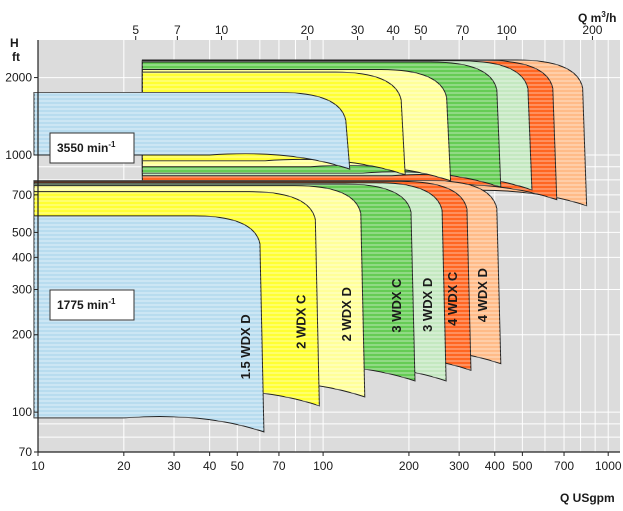 This screenshot has width=623, height=511. I want to click on x-tick-label: 200, so click(409, 466).